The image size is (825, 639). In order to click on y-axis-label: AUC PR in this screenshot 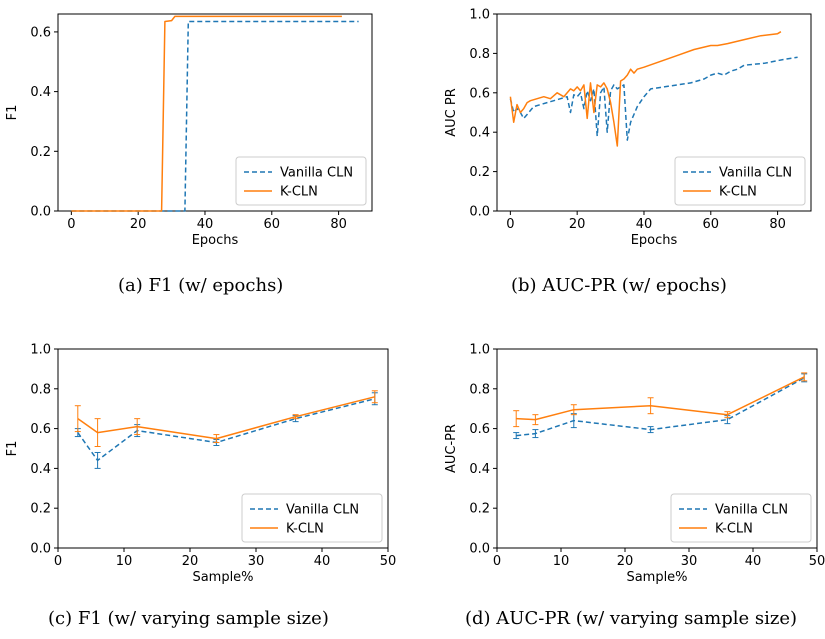, I will do `click(451, 112)`.